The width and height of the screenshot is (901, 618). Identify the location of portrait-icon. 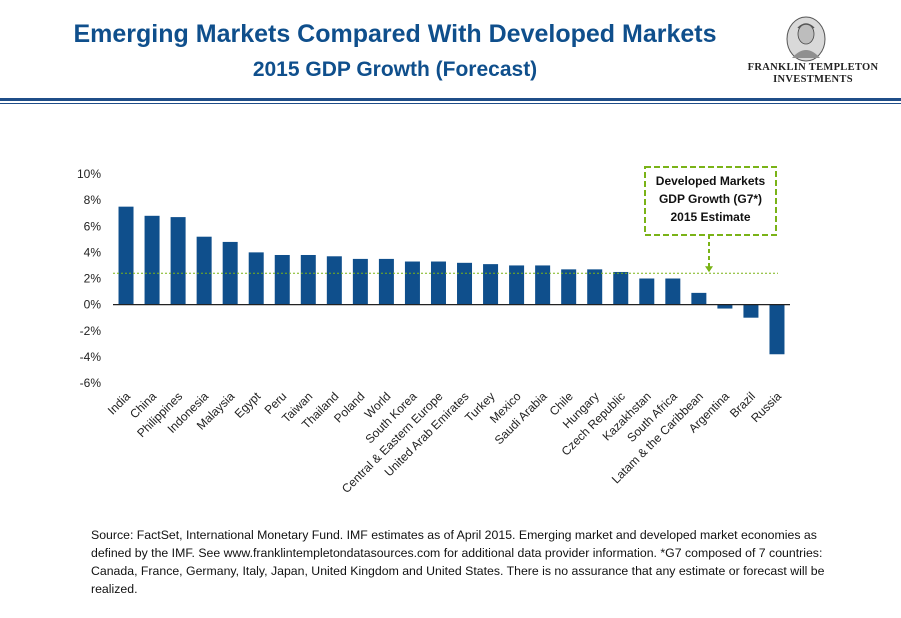
(806, 39).